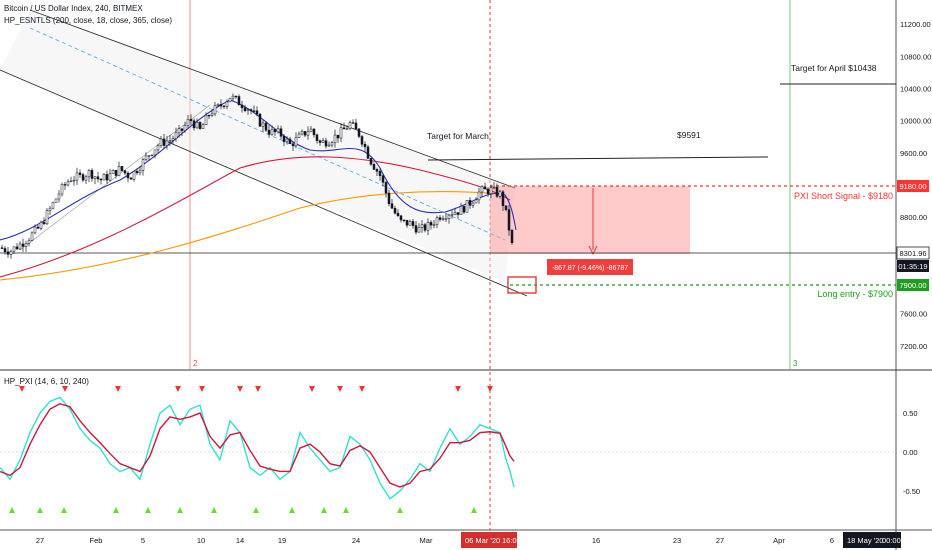 The height and width of the screenshot is (550, 932). What do you see at coordinates (46, 381) in the screenshot?
I see `oscillator-legend: HP_PXI (14, 6, 10, 240)` at bounding box center [46, 381].